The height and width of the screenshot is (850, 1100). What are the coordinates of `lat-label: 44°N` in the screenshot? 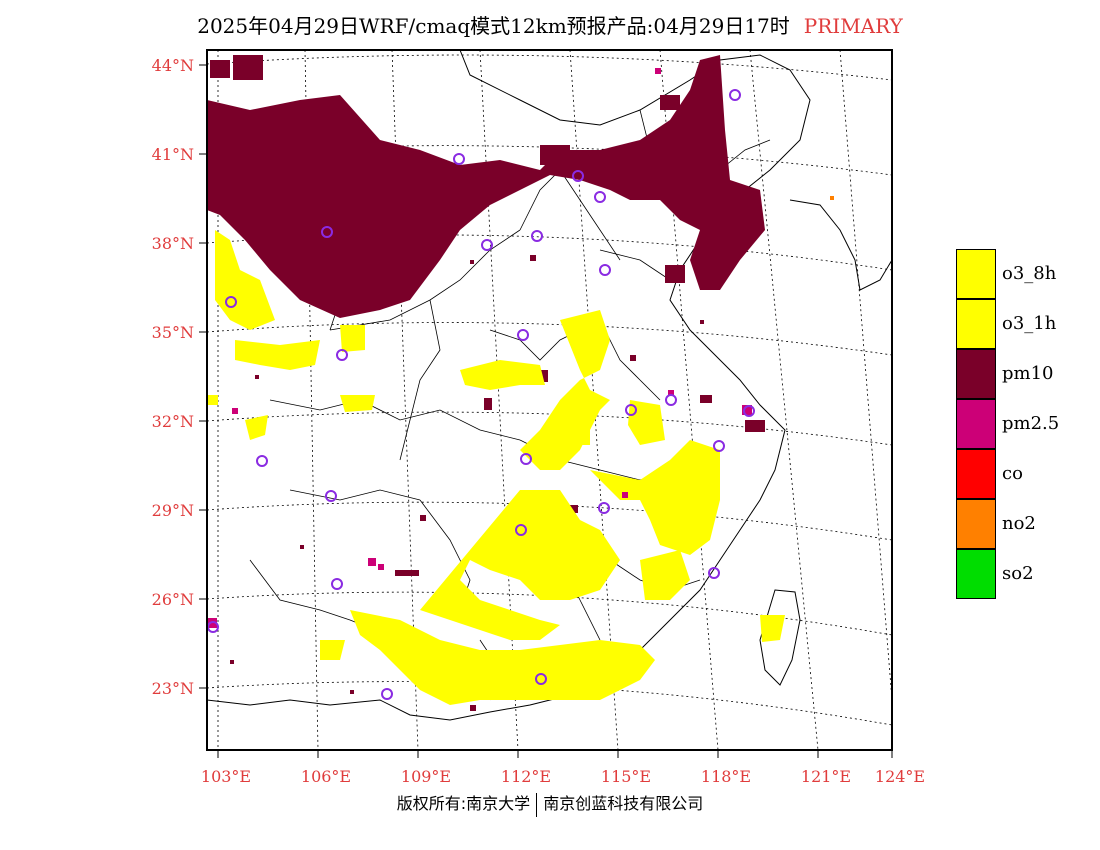 It's located at (173, 65).